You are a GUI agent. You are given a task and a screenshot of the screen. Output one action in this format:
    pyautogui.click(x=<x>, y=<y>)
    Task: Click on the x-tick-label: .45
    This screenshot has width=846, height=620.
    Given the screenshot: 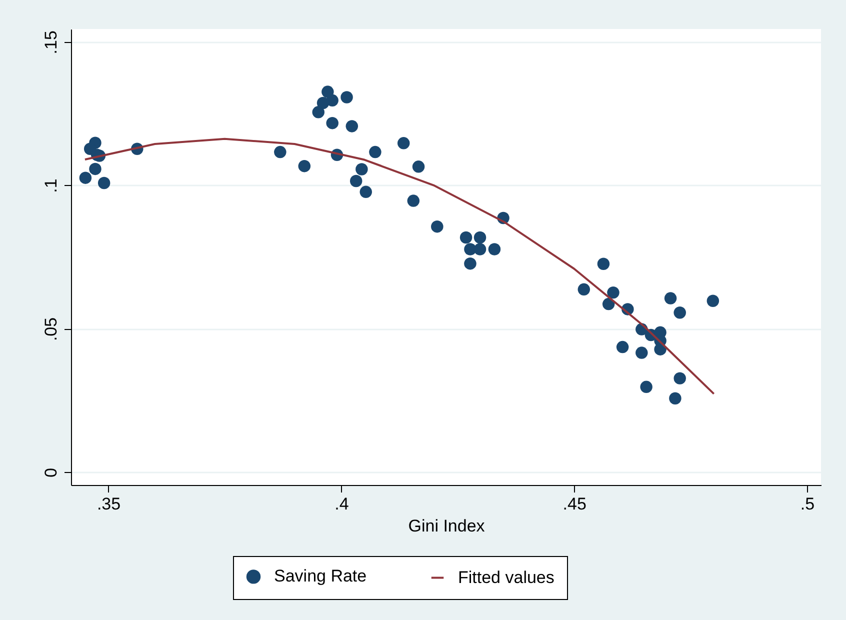 What is the action you would take?
    pyautogui.click(x=574, y=504)
    